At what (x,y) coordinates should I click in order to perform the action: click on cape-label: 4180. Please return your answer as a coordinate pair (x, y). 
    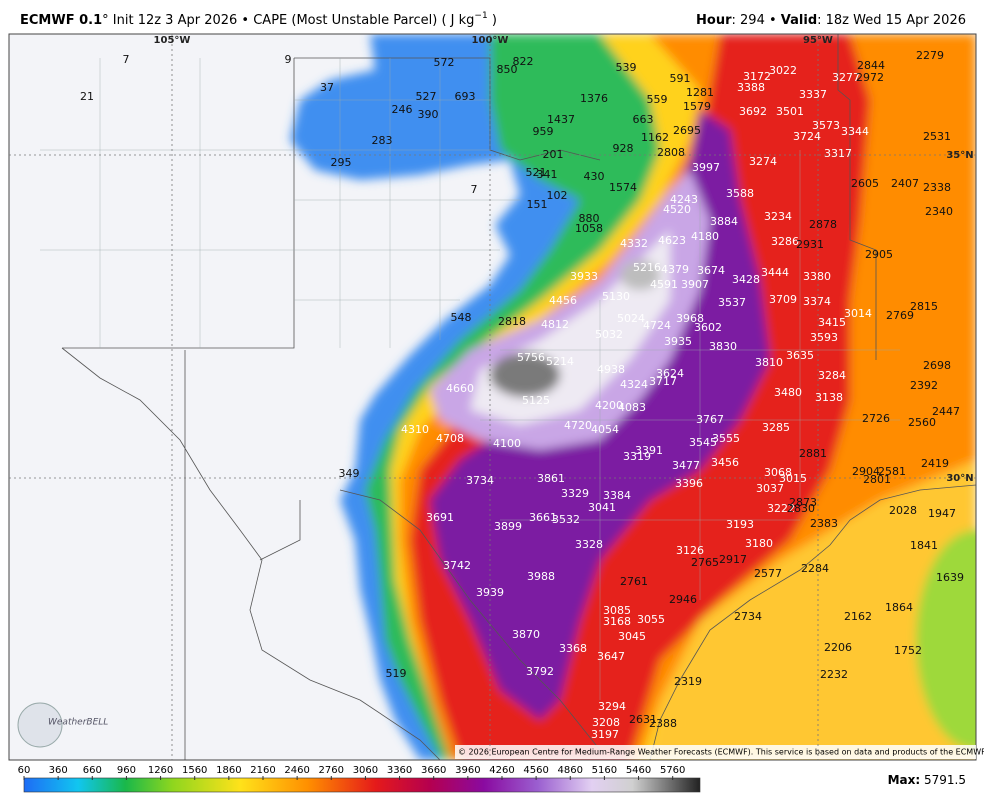
    Looking at the image, I should click on (705, 236).